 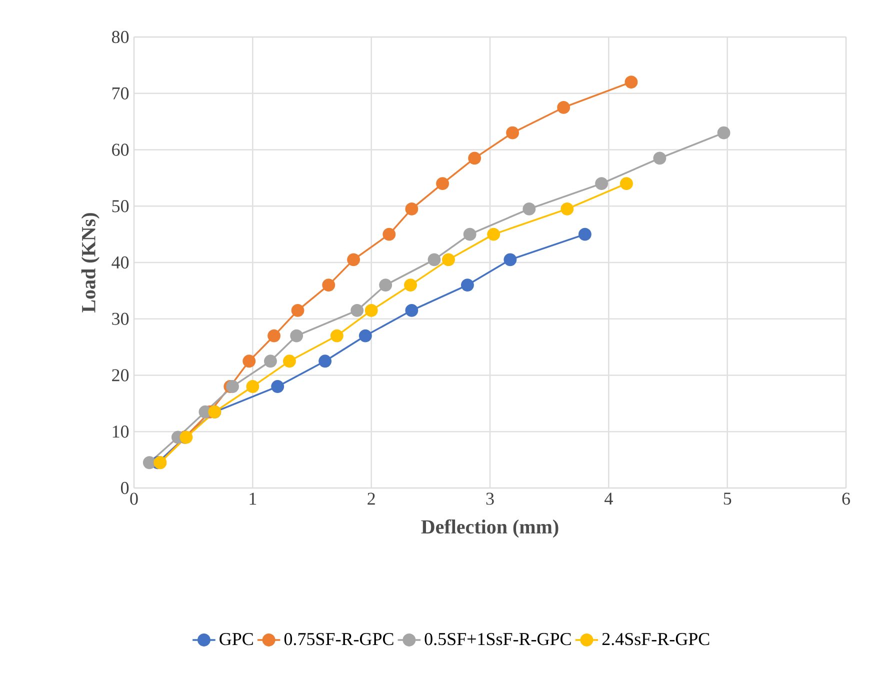 What do you see at coordinates (371, 498) in the screenshot?
I see `x-tick-label: 2` at bounding box center [371, 498].